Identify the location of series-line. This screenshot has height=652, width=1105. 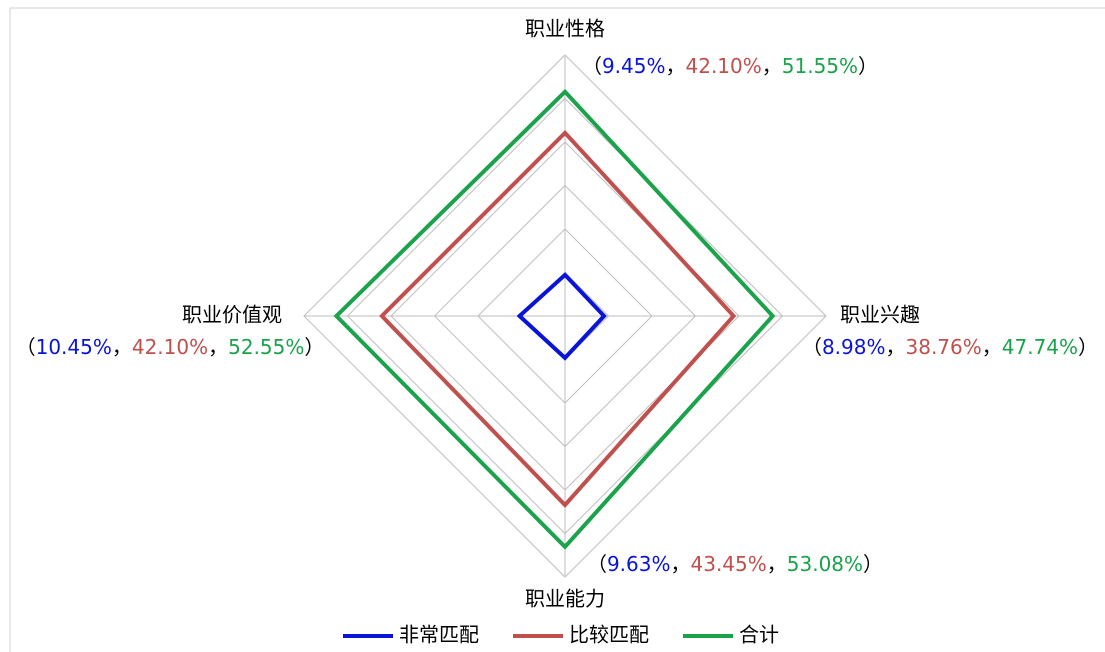
(561, 316).